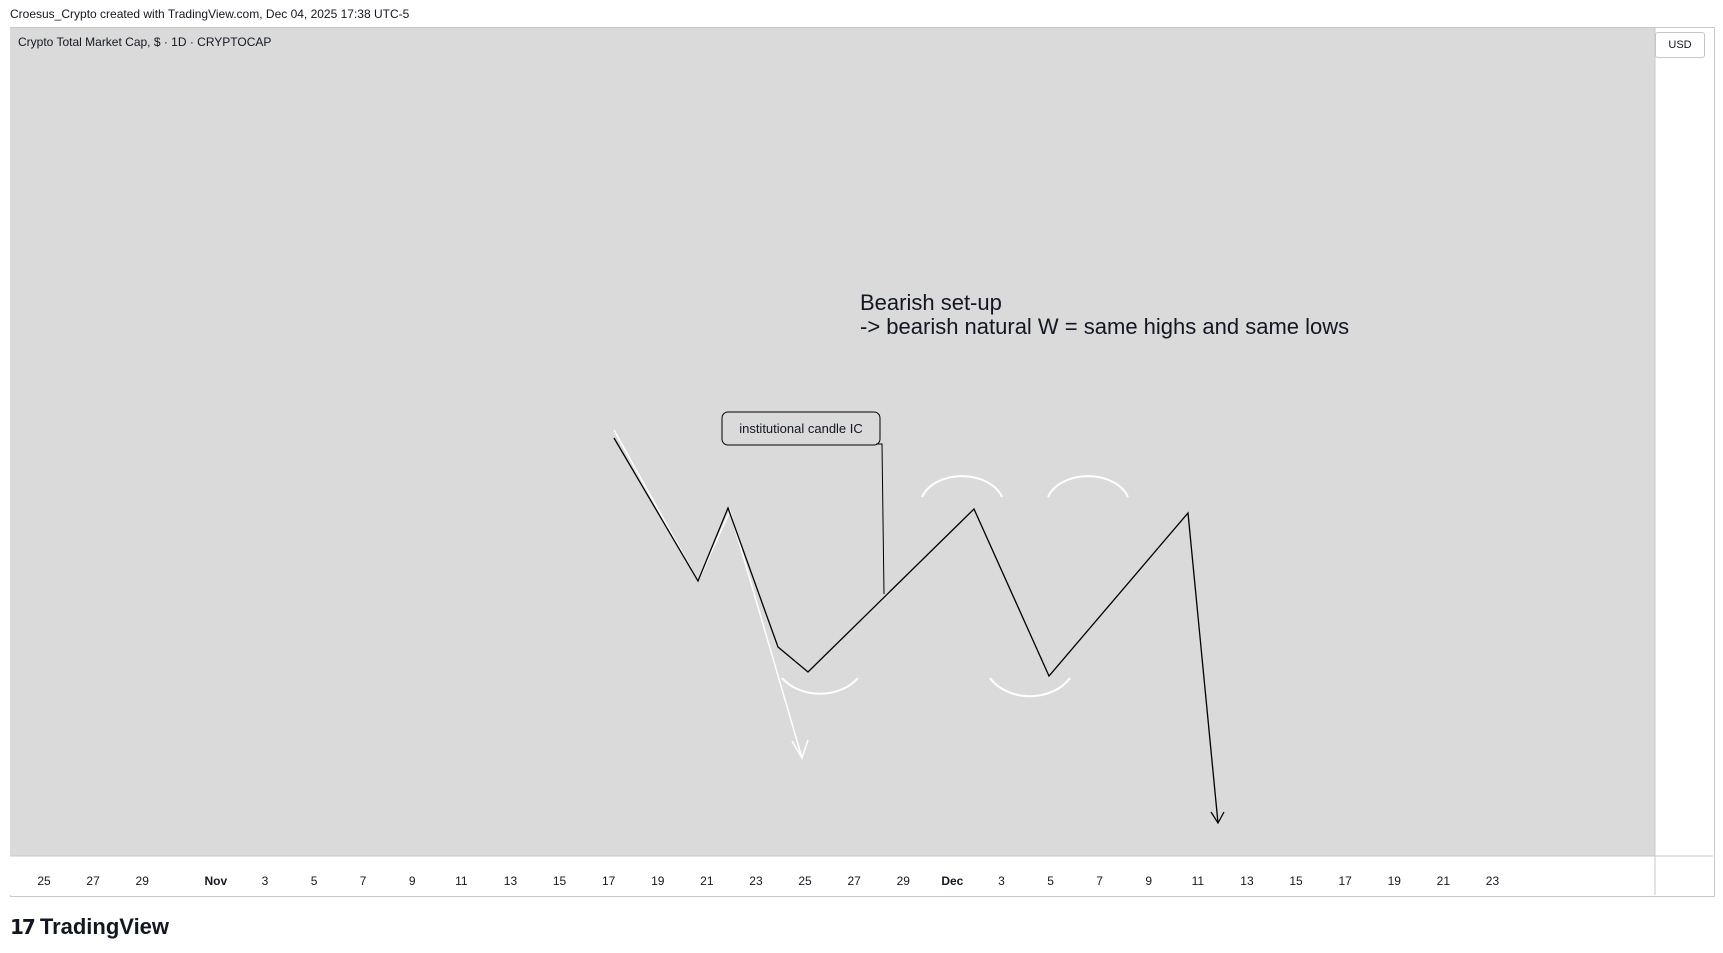  Describe the element at coordinates (800, 749) in the screenshot. I see `white-arrowhead` at that location.